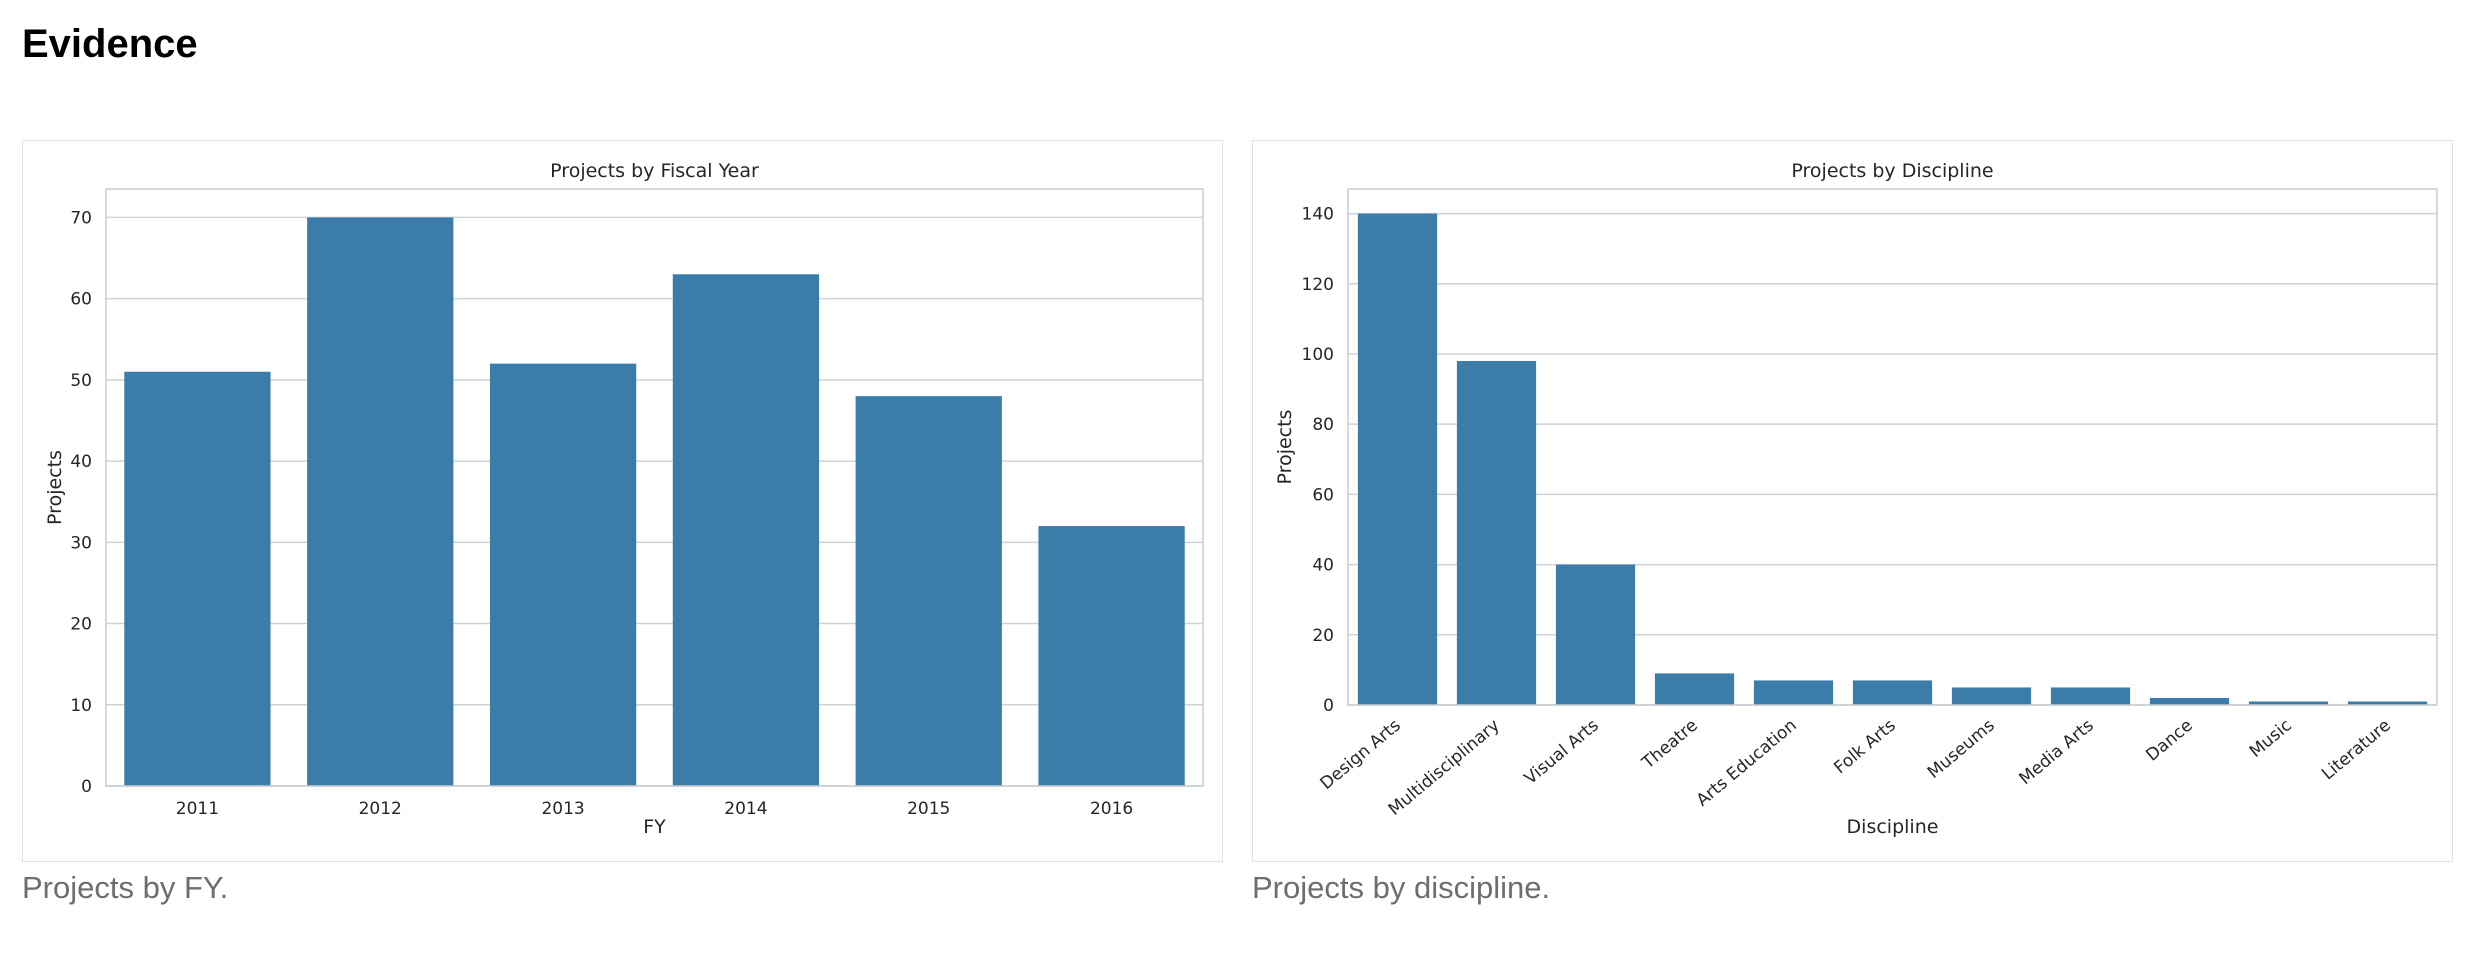  Describe the element at coordinates (1595, 634) in the screenshot. I see `bar-visual-arts` at that location.